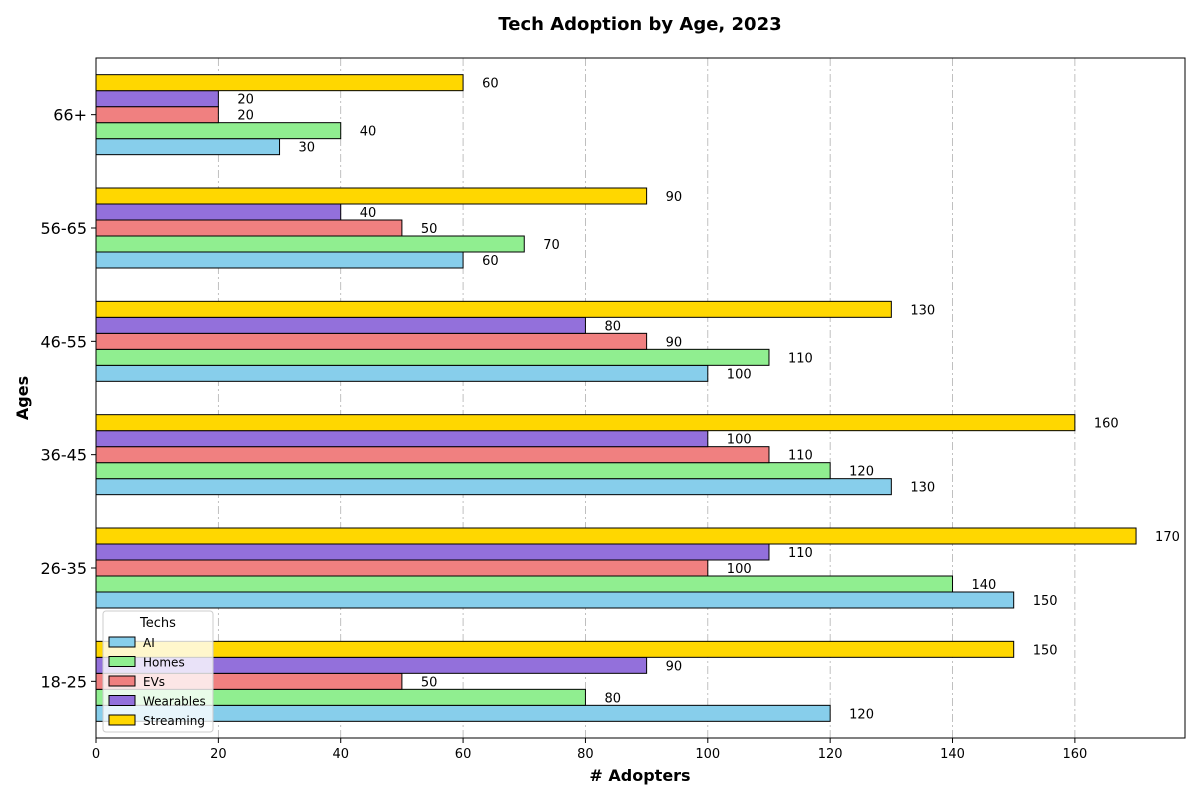 The width and height of the screenshot is (1200, 800). What do you see at coordinates (64, 455) in the screenshot?
I see `y-tick-label: 36-45` at bounding box center [64, 455].